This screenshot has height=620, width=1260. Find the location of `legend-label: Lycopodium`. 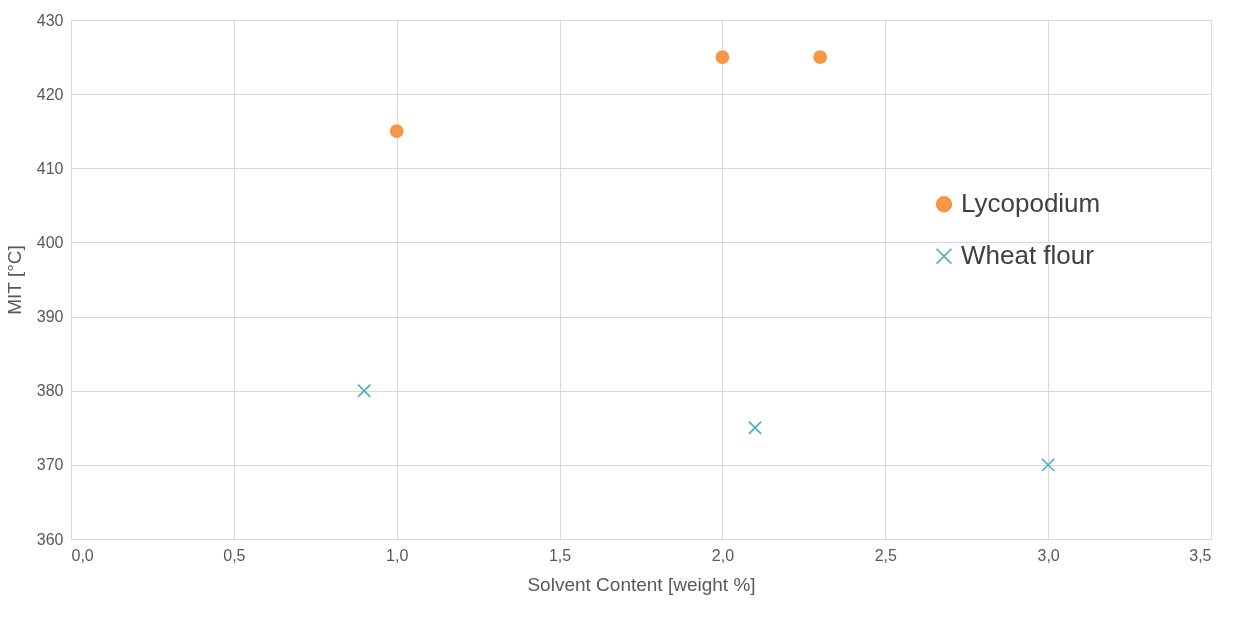

legend-label: Lycopodium is located at coordinates (1031, 203).